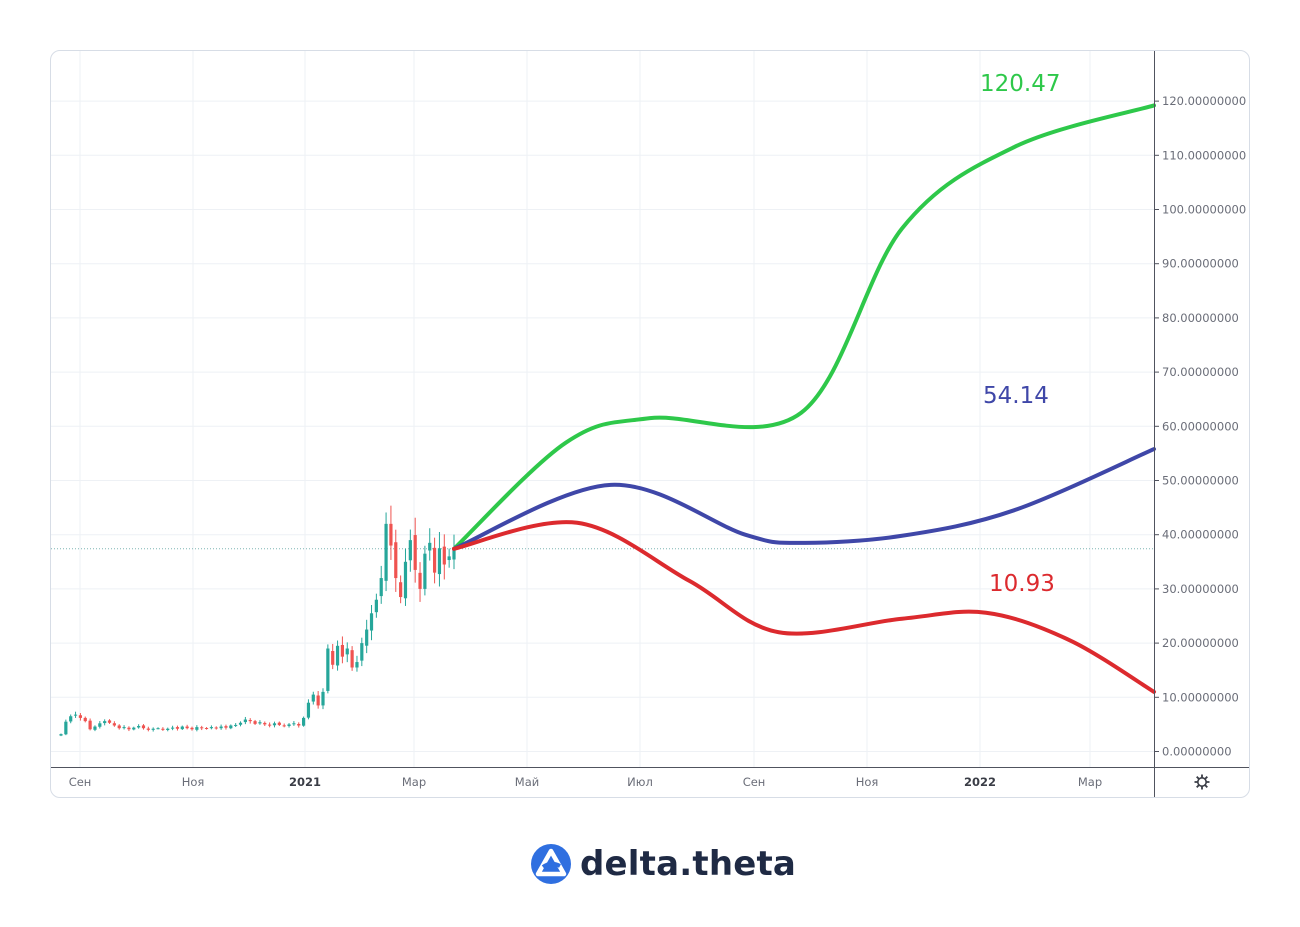 This screenshot has width=1300, height=927. What do you see at coordinates (688, 864) in the screenshot?
I see `brand-name: delta.theta` at bounding box center [688, 864].